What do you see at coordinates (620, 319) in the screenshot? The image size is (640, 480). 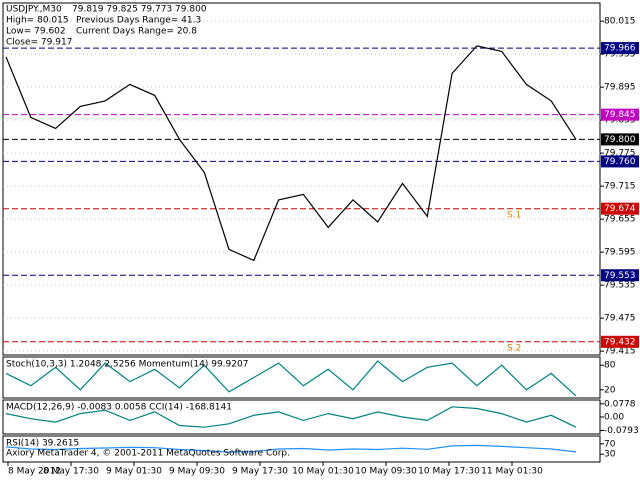 I see `y-tick-label: 79.475` at bounding box center [620, 319].